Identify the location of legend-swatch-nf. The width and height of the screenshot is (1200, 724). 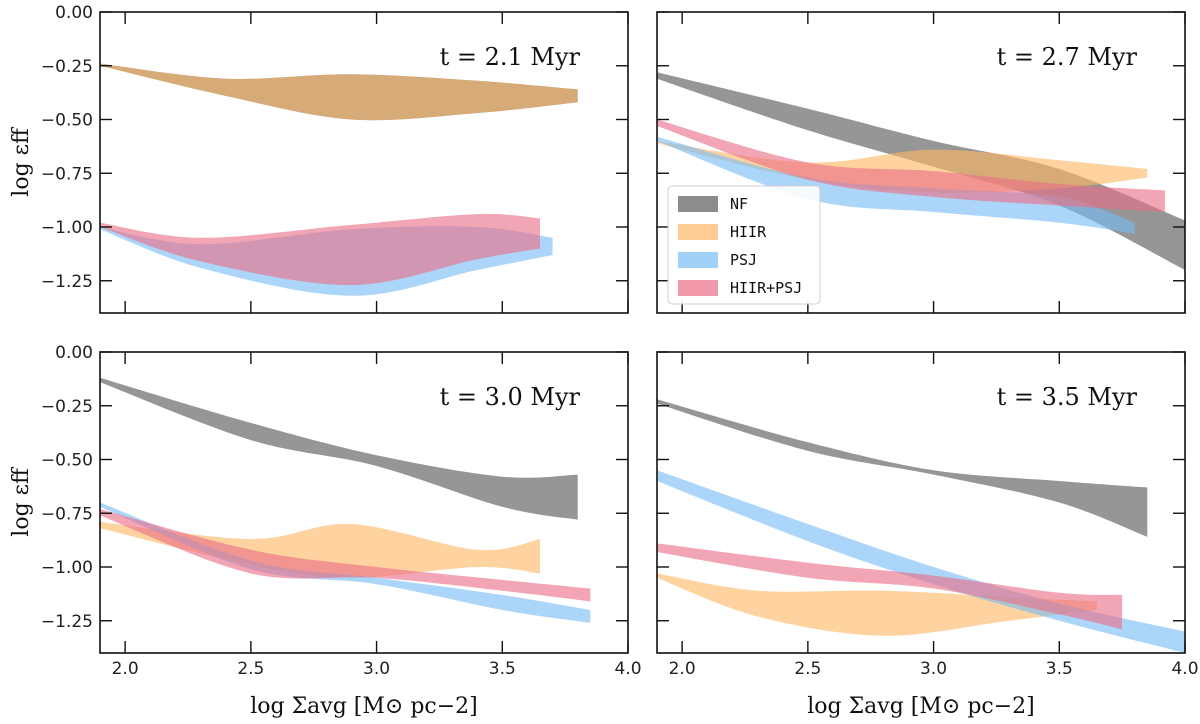
(698, 204).